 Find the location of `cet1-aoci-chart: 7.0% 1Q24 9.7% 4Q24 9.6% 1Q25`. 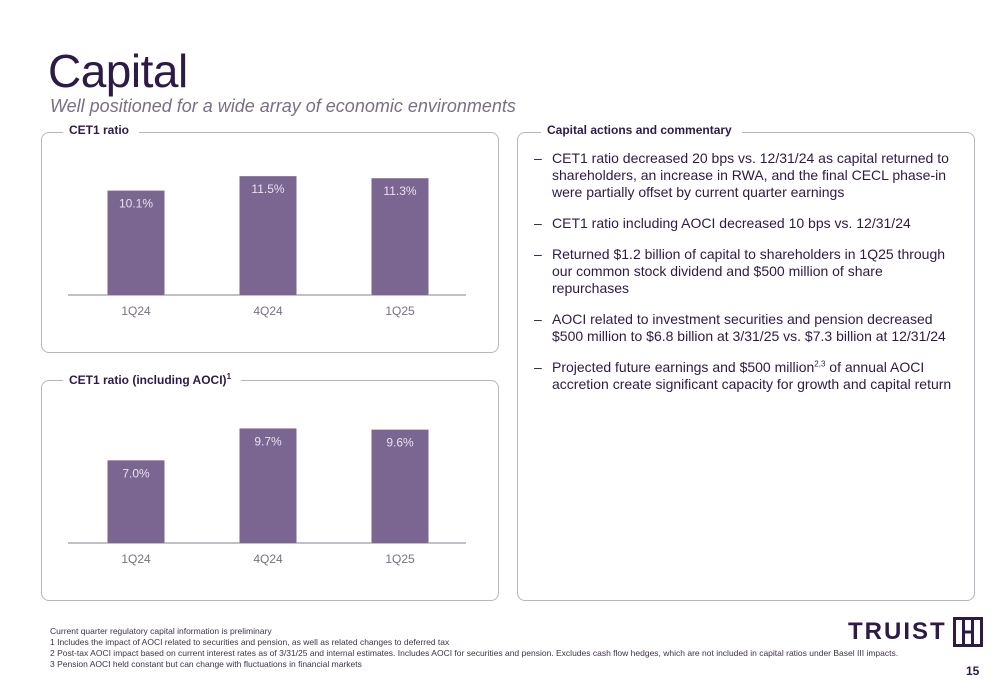

cet1-aoci-chart: 7.0% 1Q24 9.7% 4Q24 9.6% 1Q25 is located at coordinates (267, 497).